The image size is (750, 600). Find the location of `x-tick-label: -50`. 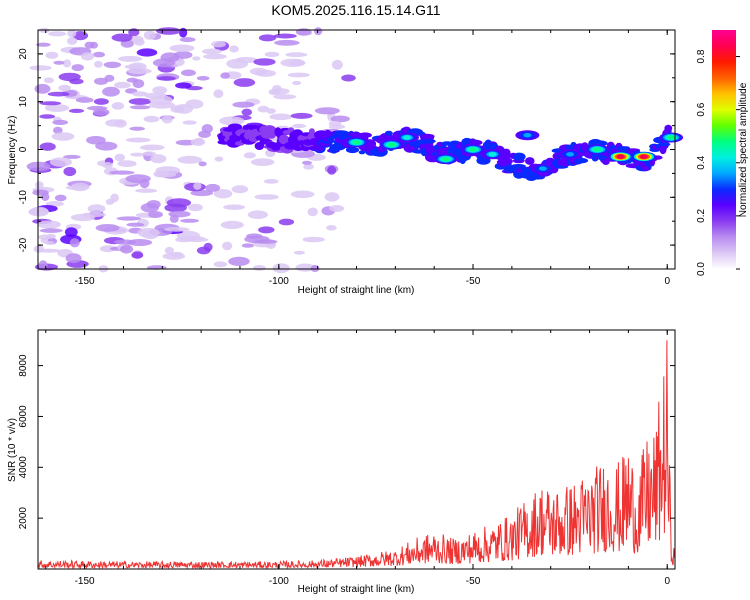

x-tick-label: -50 is located at coordinates (473, 581).